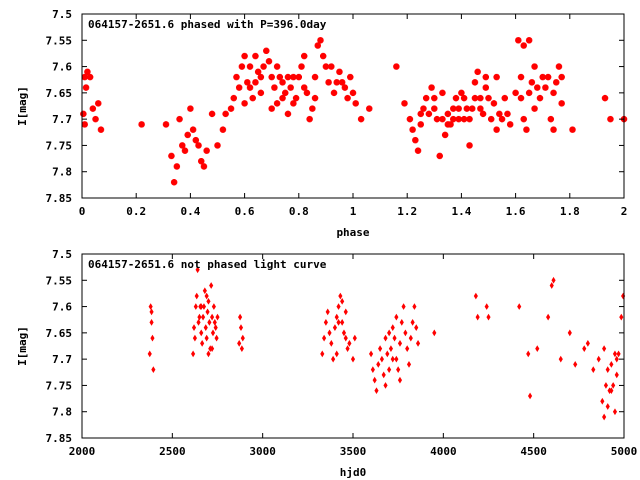 The height and width of the screenshot is (480, 640). I want to click on unphased-x-axis-label: hjd0, so click(353, 472).